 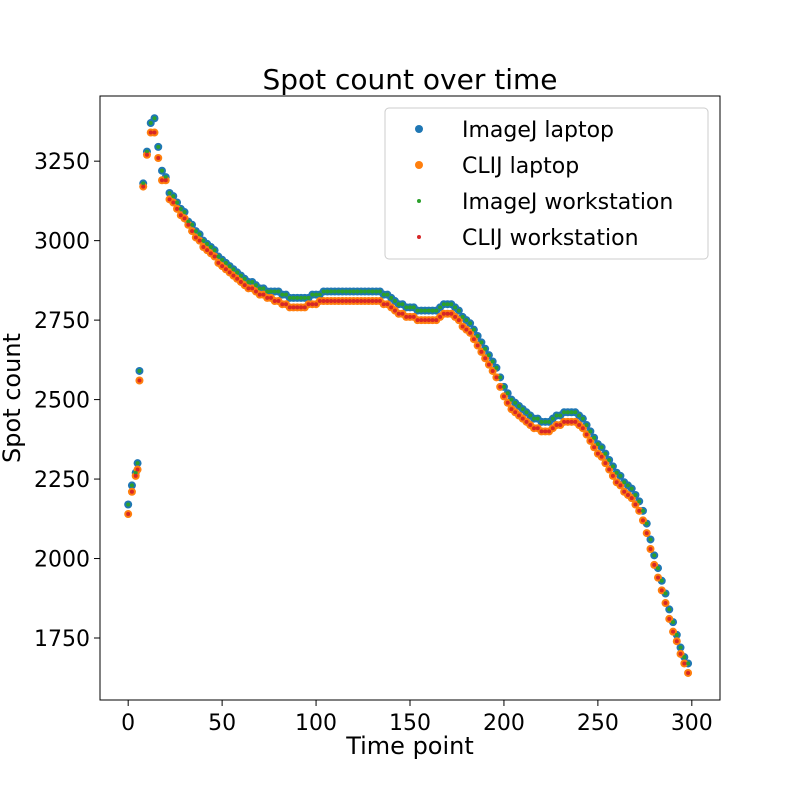 I want to click on x-tick-label: 200, so click(x=504, y=723).